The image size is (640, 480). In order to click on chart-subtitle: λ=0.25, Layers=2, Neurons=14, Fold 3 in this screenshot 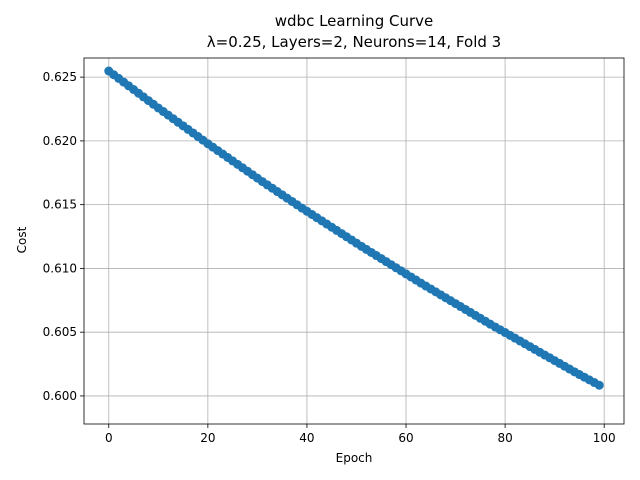, I will do `click(354, 42)`.